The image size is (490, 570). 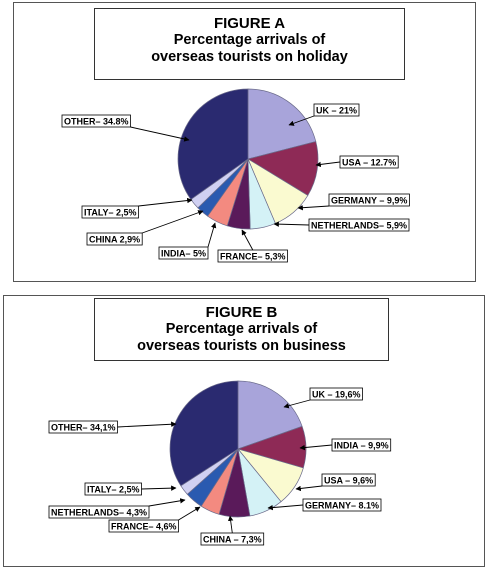 What do you see at coordinates (167, 502) in the screenshot?
I see `figure-b-leader-netherlands` at bounding box center [167, 502].